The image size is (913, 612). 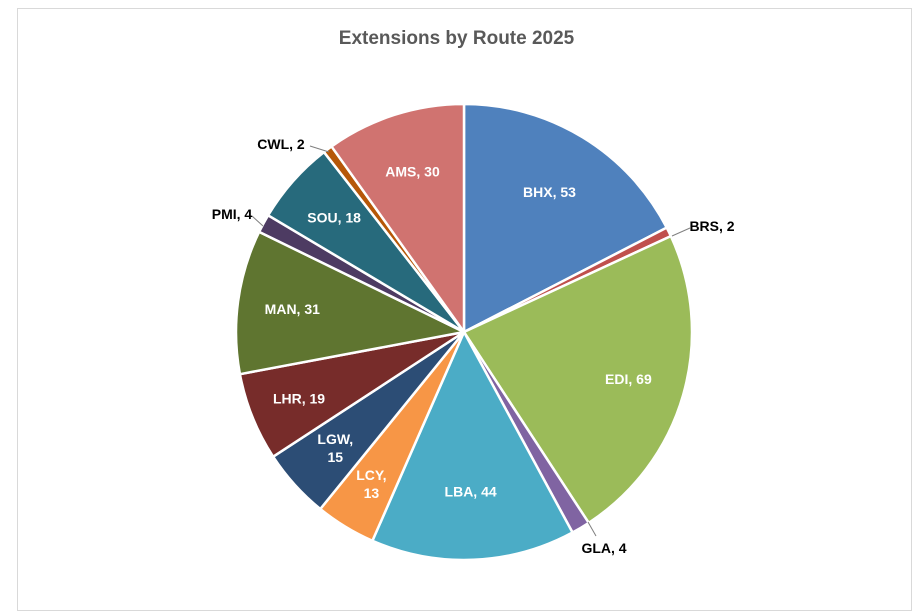 What do you see at coordinates (257, 221) in the screenshot?
I see `leader-line-pmi` at bounding box center [257, 221].